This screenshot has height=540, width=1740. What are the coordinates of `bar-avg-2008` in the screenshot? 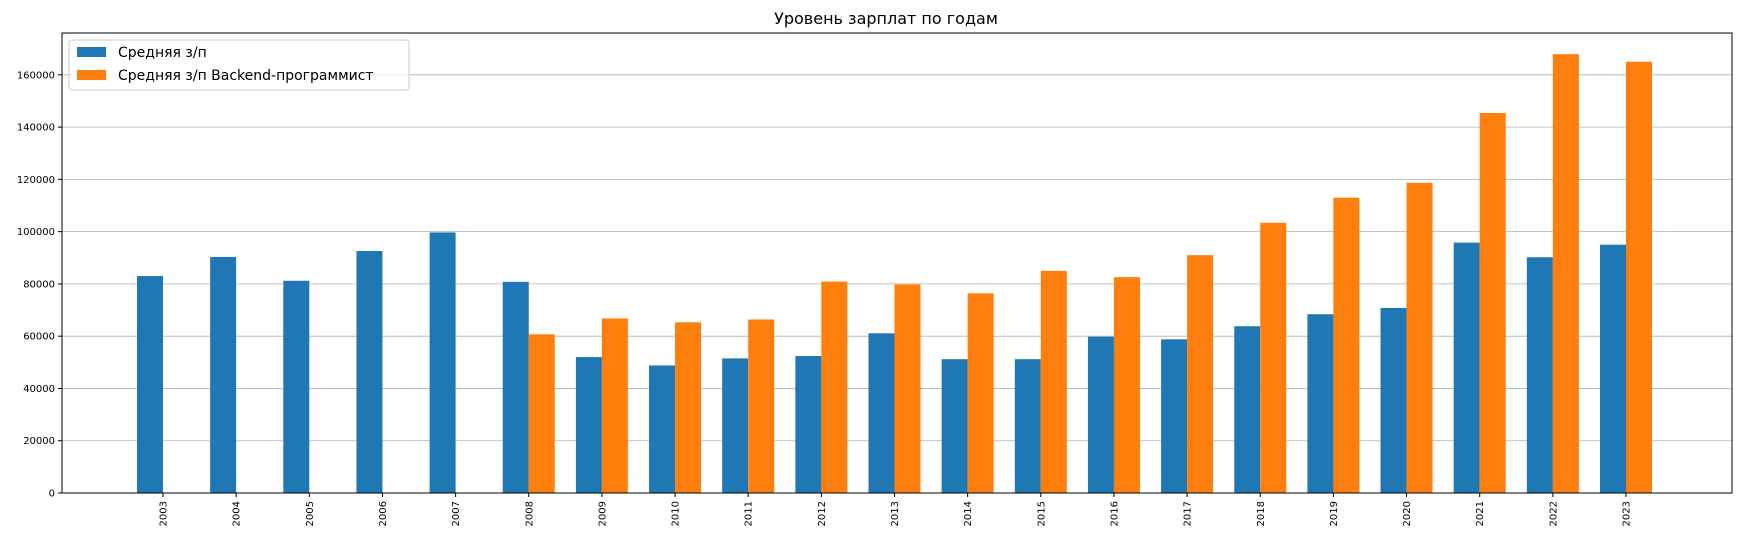 It's located at (515, 387).